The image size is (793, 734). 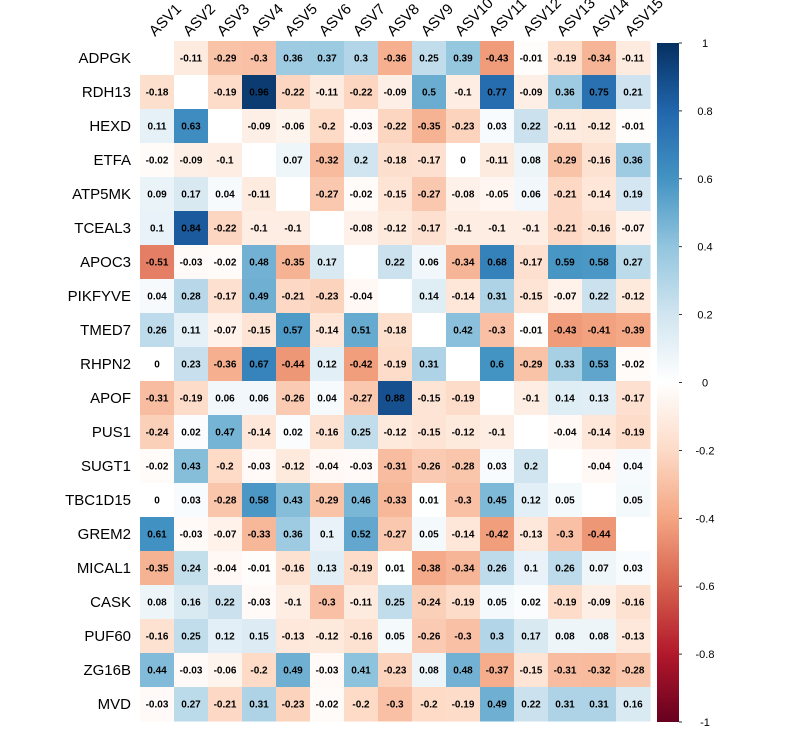 What do you see at coordinates (531, 399) in the screenshot?
I see `cell-value-label: -0.1` at bounding box center [531, 399].